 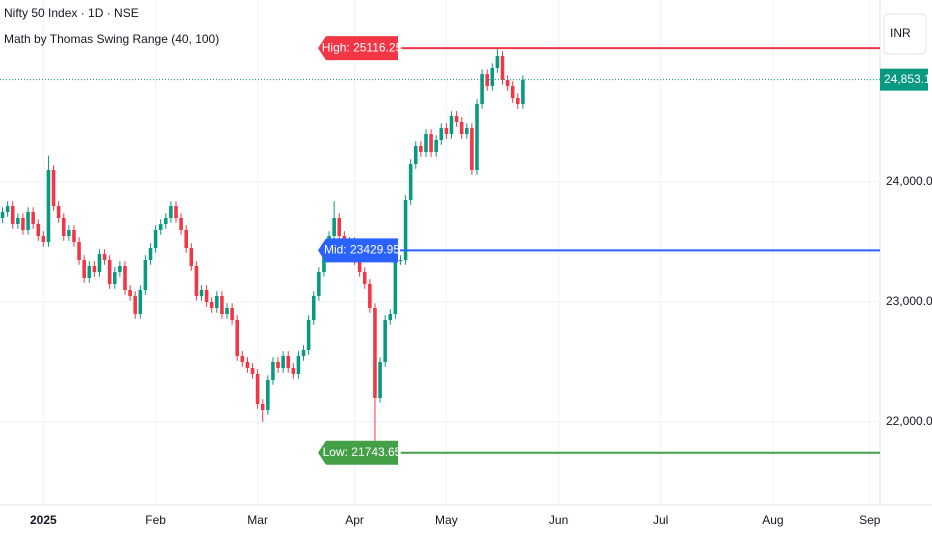 What do you see at coordinates (900, 33) in the screenshot?
I see `currency: INR` at bounding box center [900, 33].